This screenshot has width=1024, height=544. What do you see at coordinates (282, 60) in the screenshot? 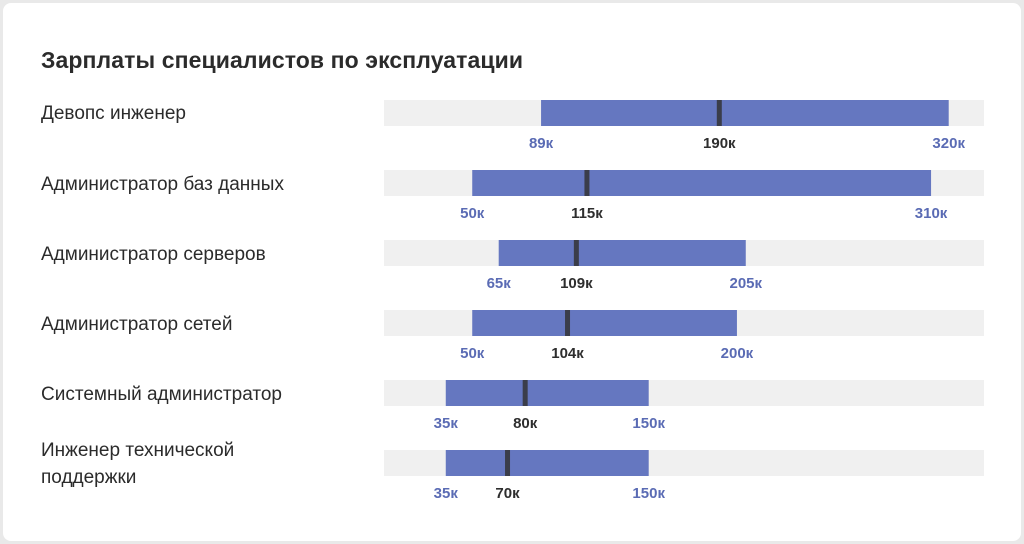
I see `chart-title: Зарплаты специалистов по эксплуатации` at bounding box center [282, 60].